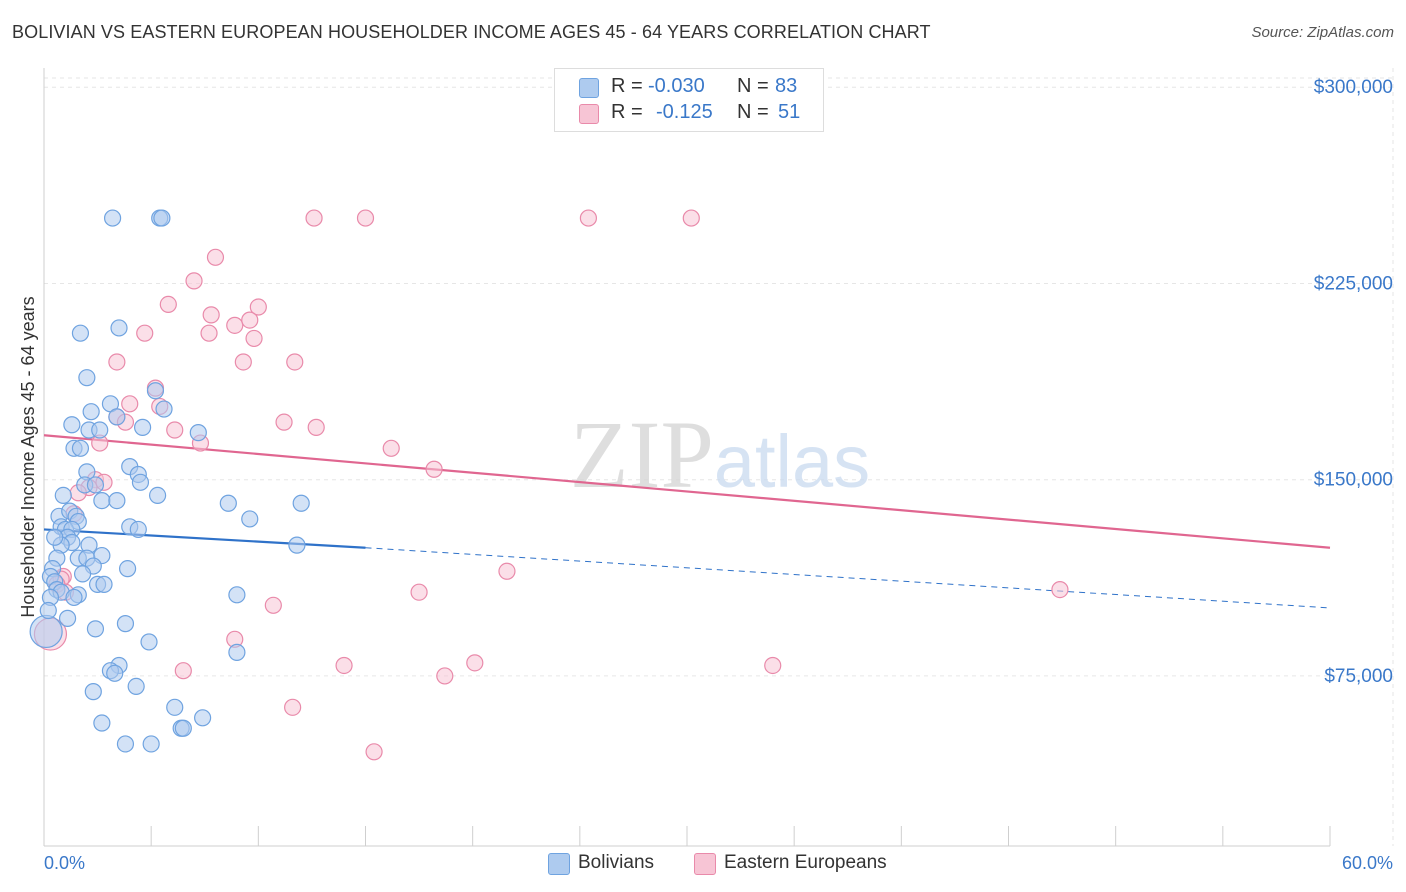 This screenshot has height=892, width=1406. What do you see at coordinates (753, 112) in the screenshot?
I see `legend-n-label: N =` at bounding box center [753, 112].